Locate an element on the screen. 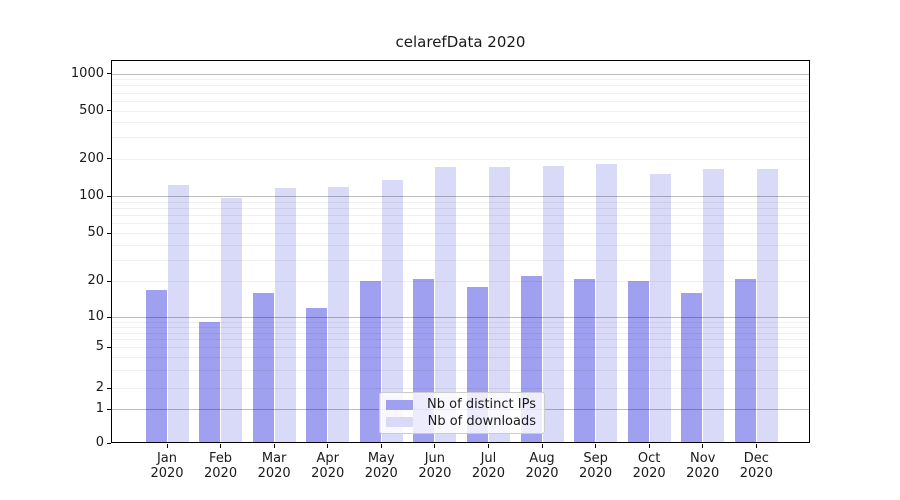  bar-feb-downloads is located at coordinates (232, 320).